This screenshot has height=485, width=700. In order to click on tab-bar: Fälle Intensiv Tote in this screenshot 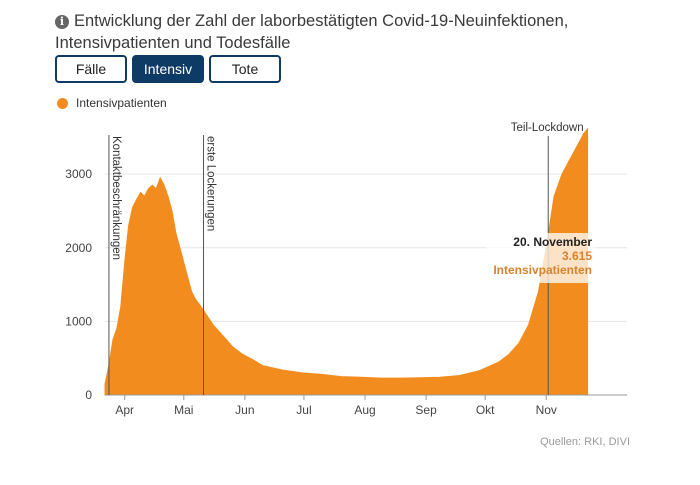, I will do `click(168, 69)`.